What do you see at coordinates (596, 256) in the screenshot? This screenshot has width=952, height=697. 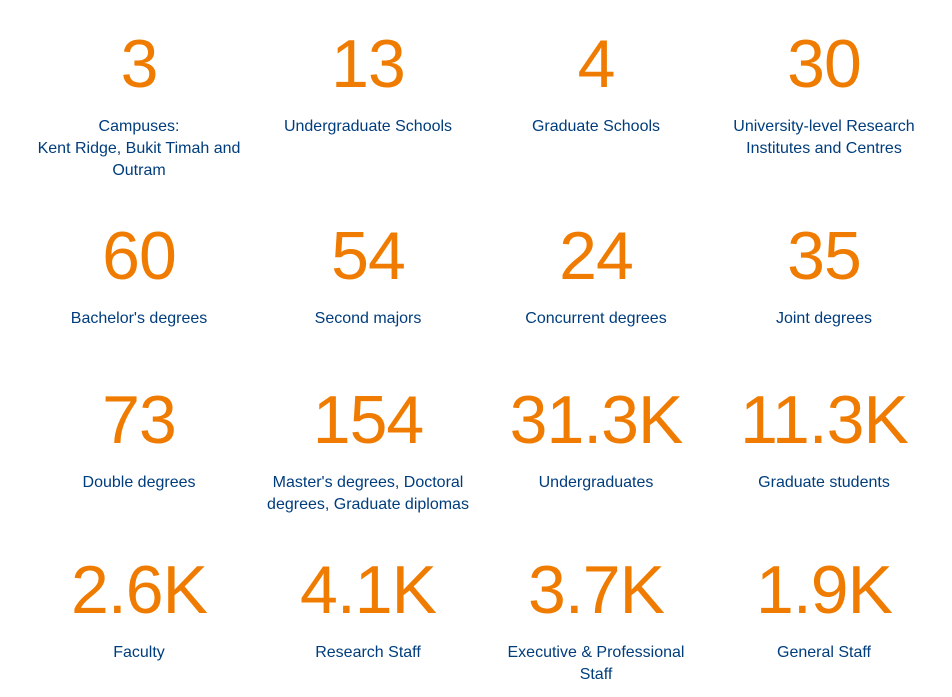 I see `stat-value: 24` at bounding box center [596, 256].